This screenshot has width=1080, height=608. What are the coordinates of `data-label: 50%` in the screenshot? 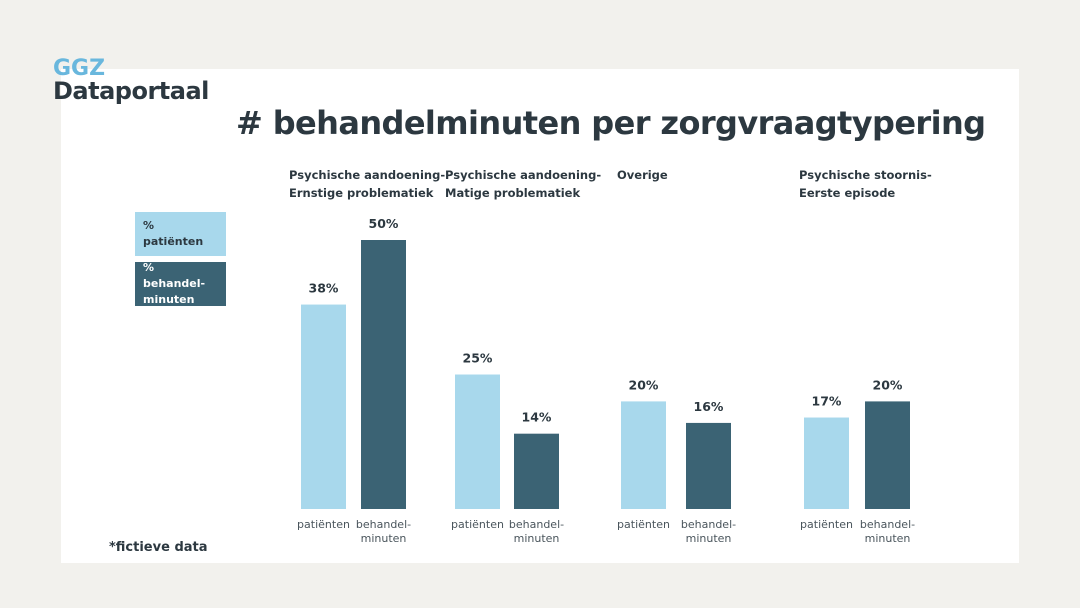 It's located at (384, 223).